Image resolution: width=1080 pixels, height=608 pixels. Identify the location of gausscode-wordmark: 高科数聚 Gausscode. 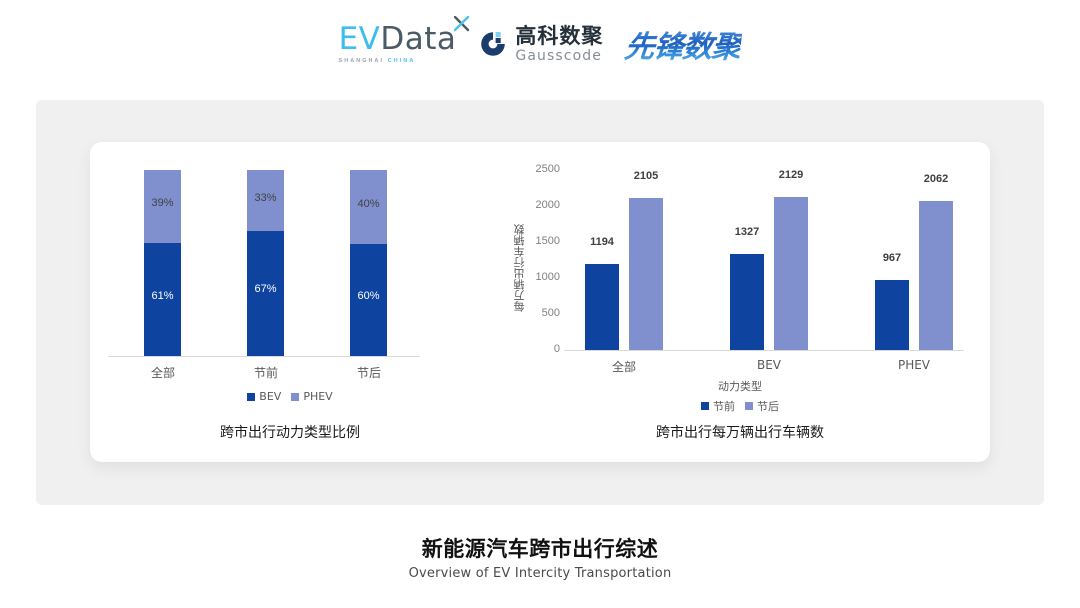
(559, 43).